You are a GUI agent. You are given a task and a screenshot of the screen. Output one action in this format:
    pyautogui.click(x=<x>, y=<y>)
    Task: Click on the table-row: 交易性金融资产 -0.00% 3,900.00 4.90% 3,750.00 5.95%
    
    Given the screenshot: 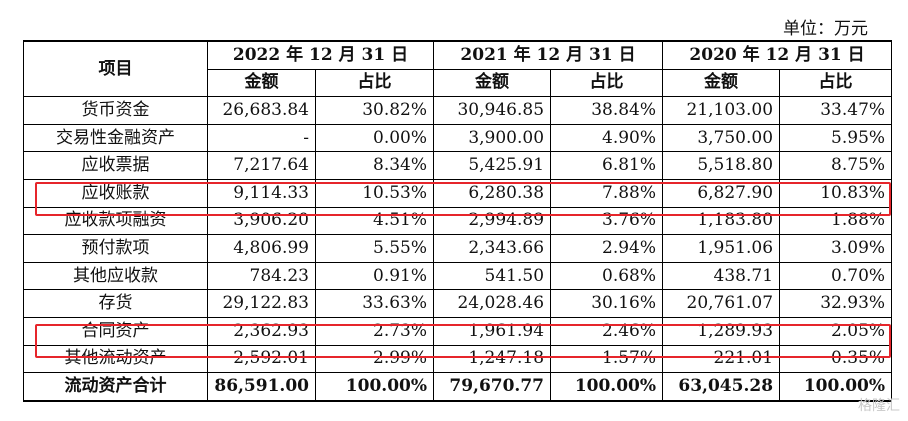 What is the action you would take?
    pyautogui.click(x=458, y=138)
    